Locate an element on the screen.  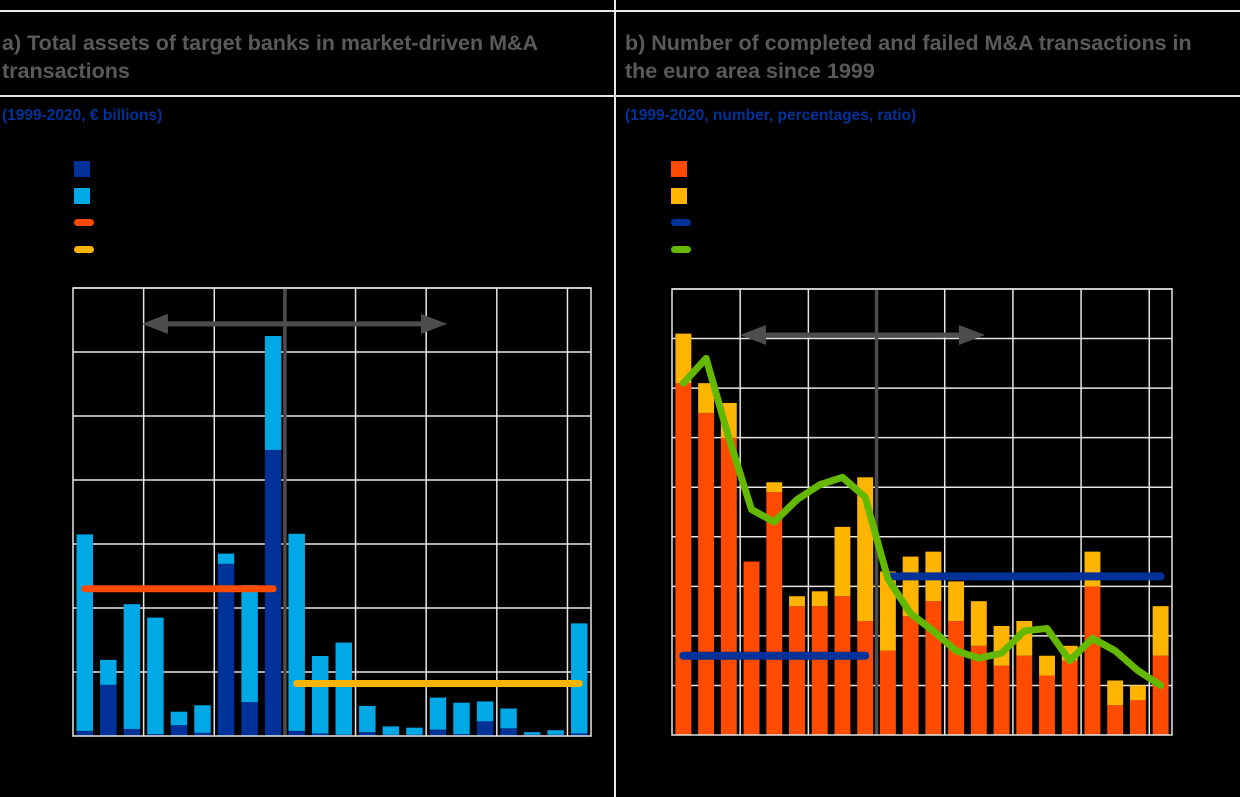
bar-segment-stack-light-blue-2012 is located at coordinates (391, 730).